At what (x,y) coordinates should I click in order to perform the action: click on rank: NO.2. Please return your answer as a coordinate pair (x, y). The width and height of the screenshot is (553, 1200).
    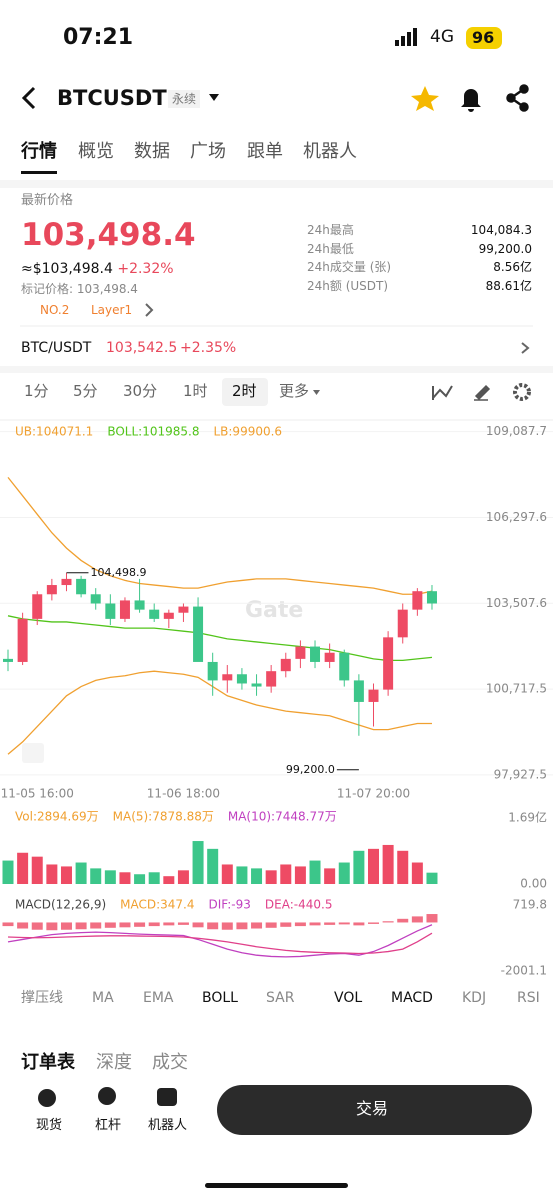
    Looking at the image, I should click on (55, 310).